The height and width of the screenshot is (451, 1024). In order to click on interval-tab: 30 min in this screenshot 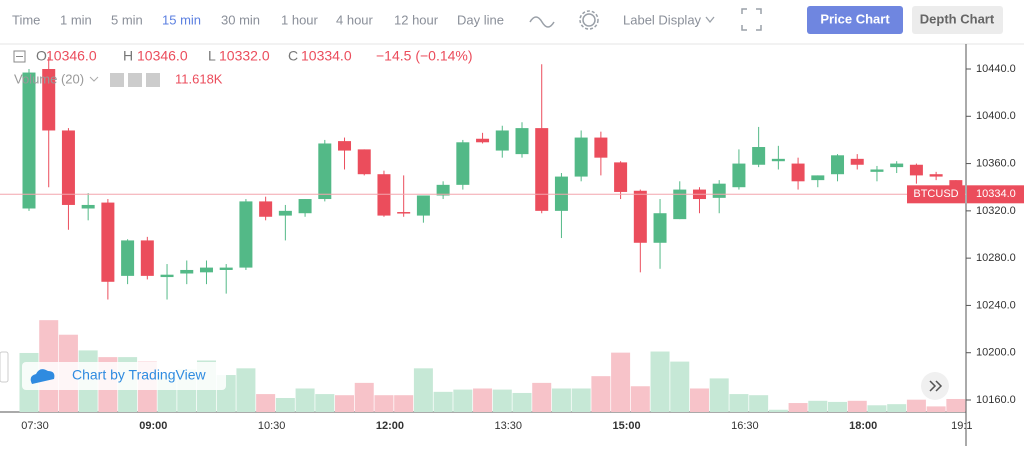, I will do `click(240, 19)`.